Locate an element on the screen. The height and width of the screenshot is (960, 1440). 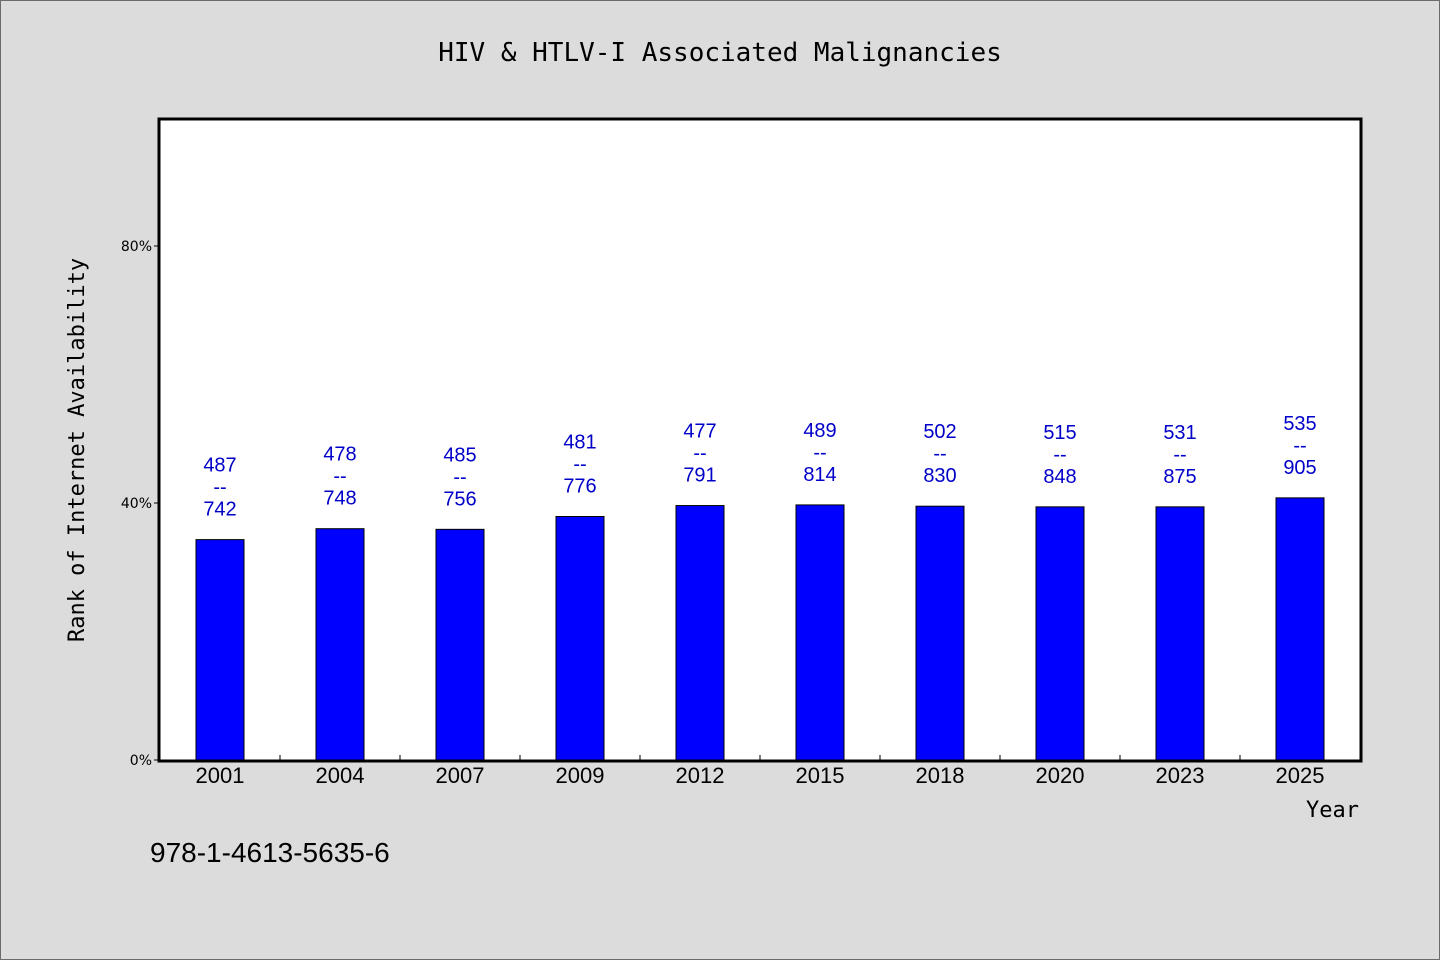
data-label-2007-line-3: 756 is located at coordinates (459, 499).